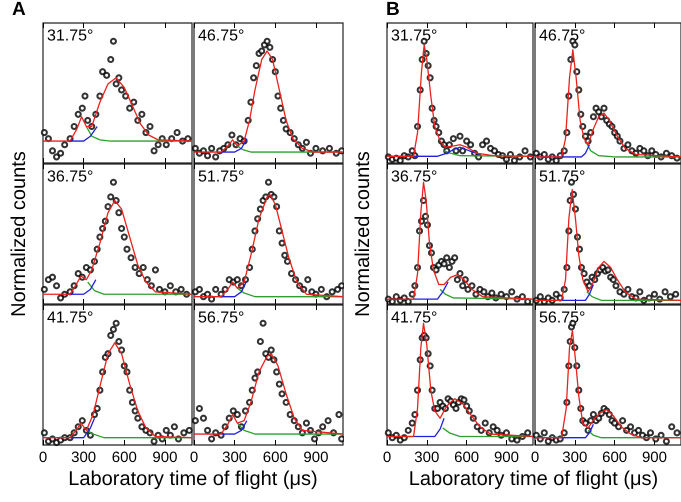  I want to click on chart-title: B, so click(393, 10).